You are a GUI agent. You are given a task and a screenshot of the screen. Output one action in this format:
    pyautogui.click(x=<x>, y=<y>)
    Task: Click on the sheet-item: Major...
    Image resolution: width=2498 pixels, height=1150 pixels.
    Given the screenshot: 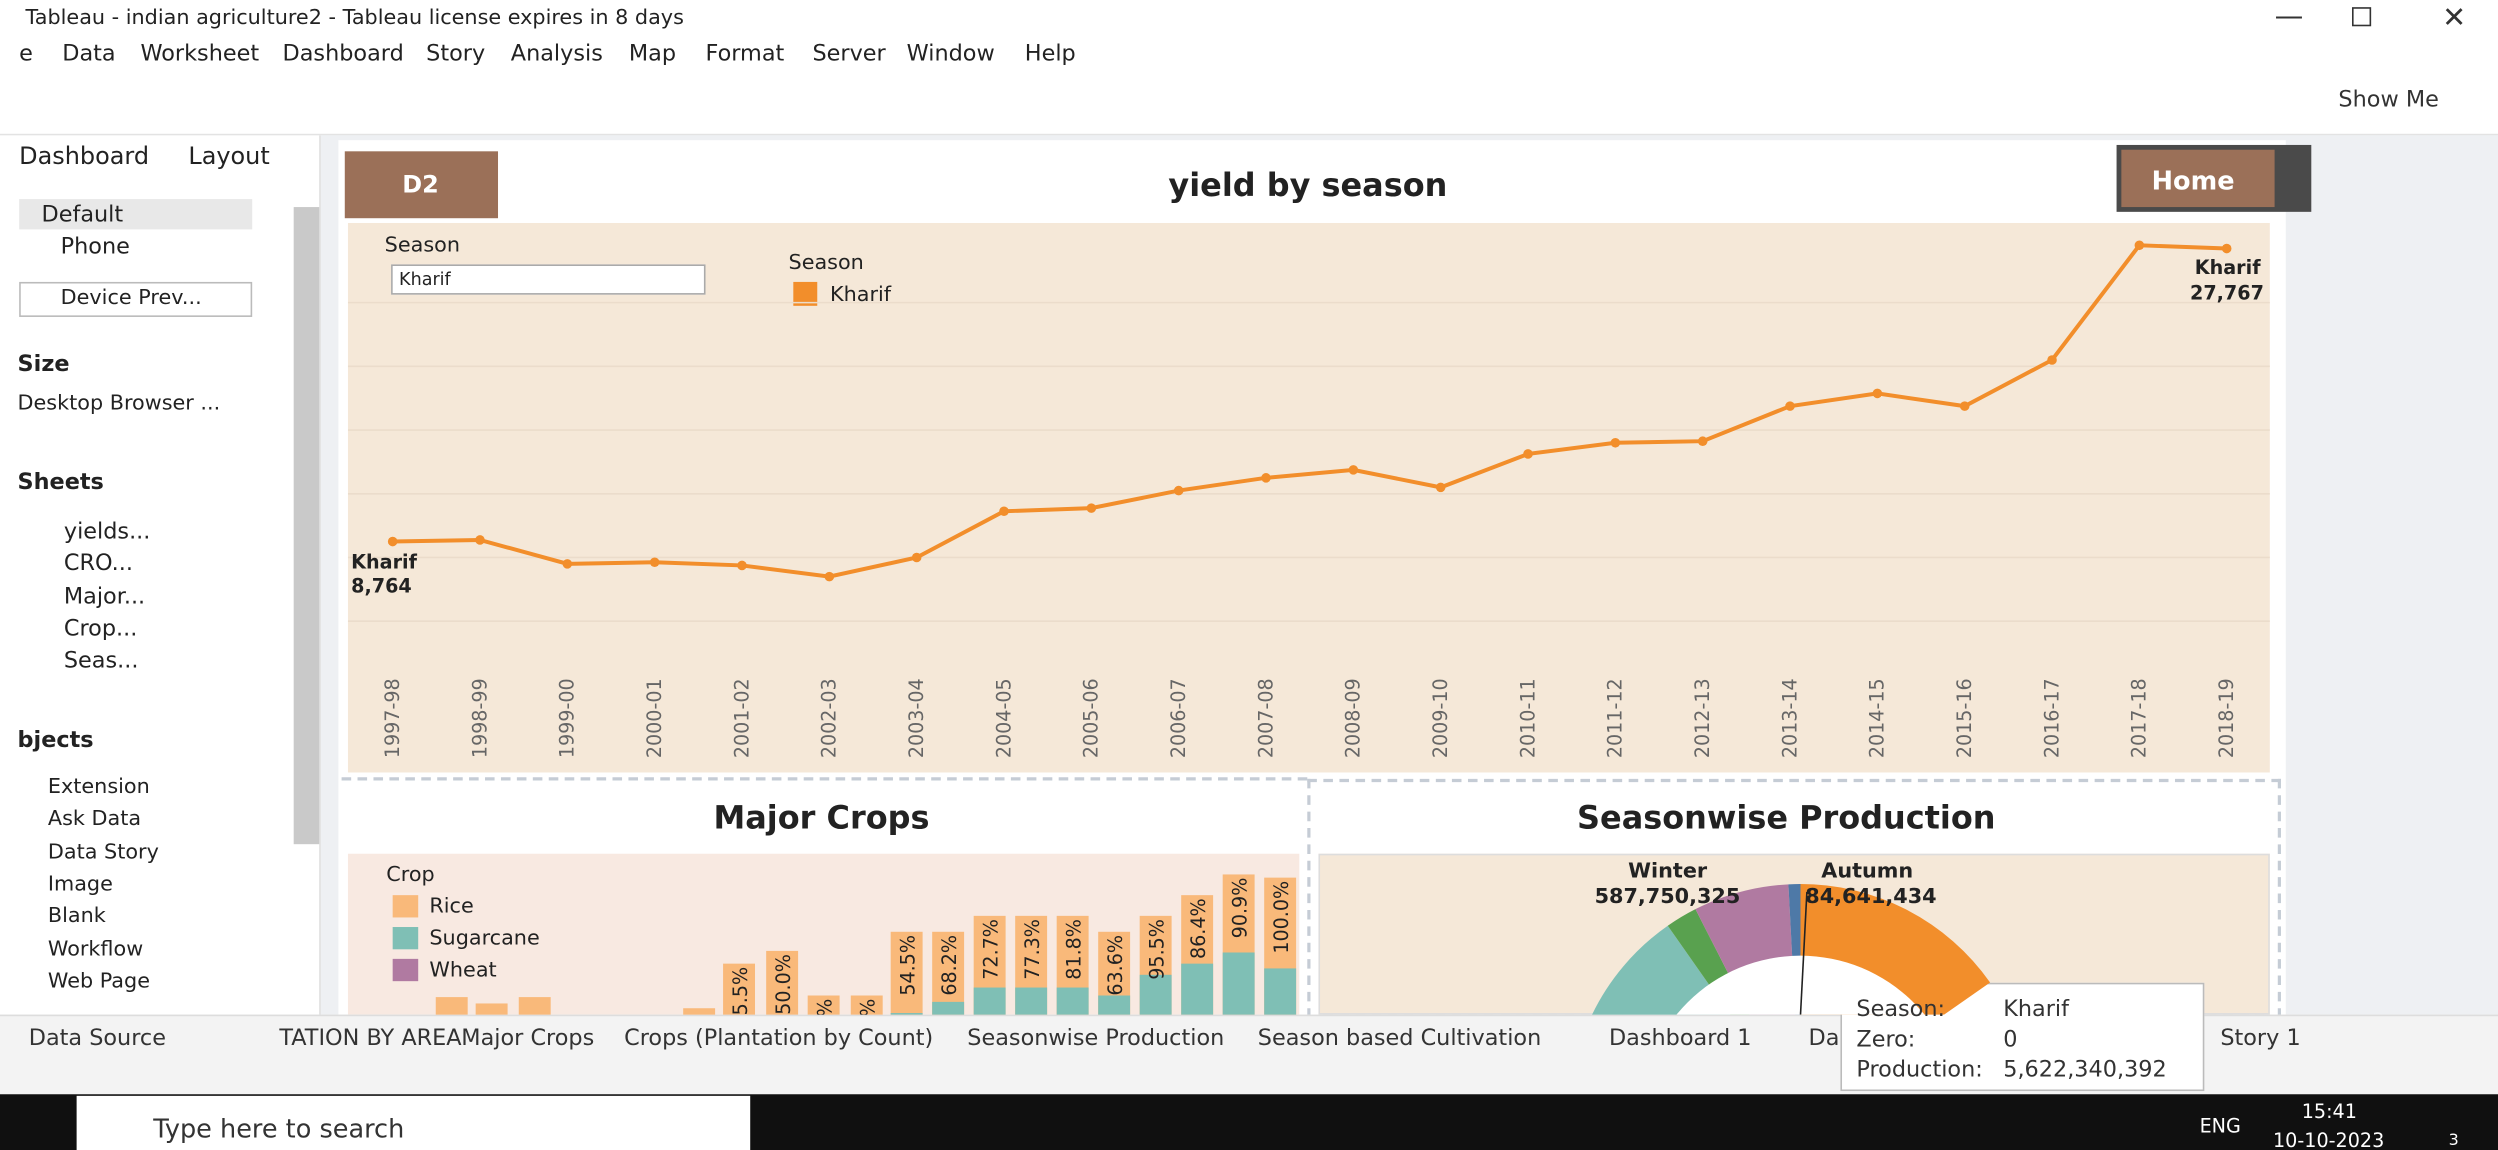 What is the action you would take?
    pyautogui.click(x=104, y=596)
    